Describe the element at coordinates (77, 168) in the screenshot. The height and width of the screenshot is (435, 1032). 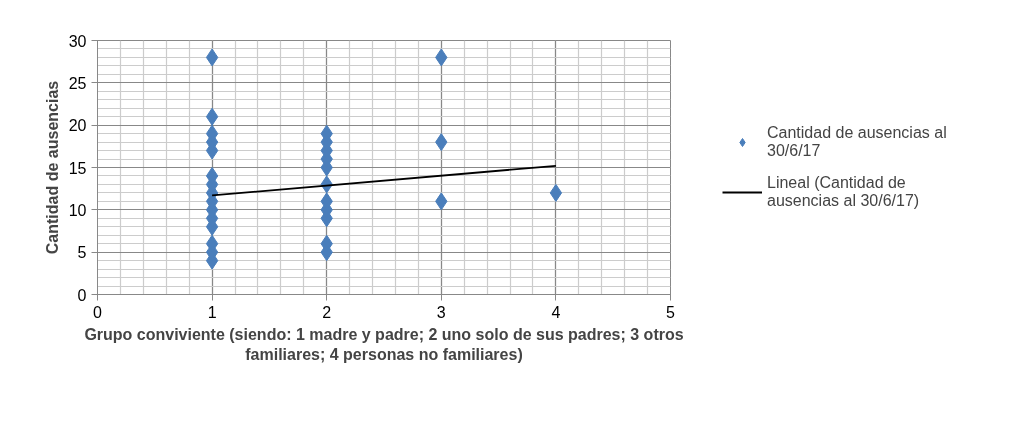
I see `y-tick-label: 15` at that location.